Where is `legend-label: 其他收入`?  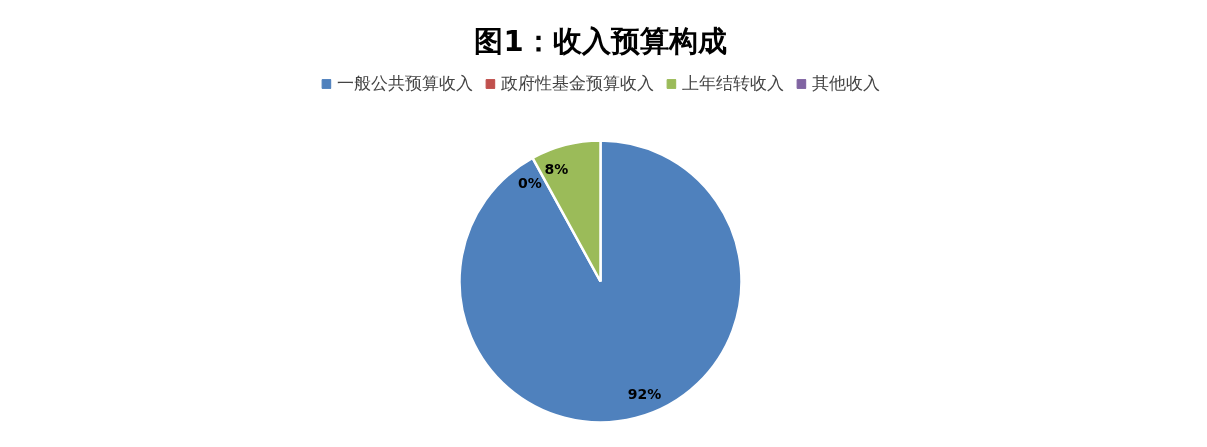
legend-label: 其他收入 is located at coordinates (845, 83).